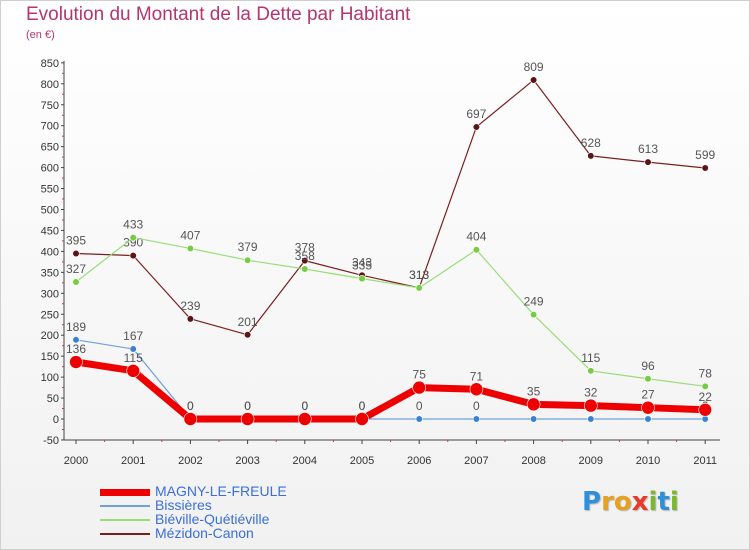  I want to click on x-tick-label: 2000, so click(76, 461).